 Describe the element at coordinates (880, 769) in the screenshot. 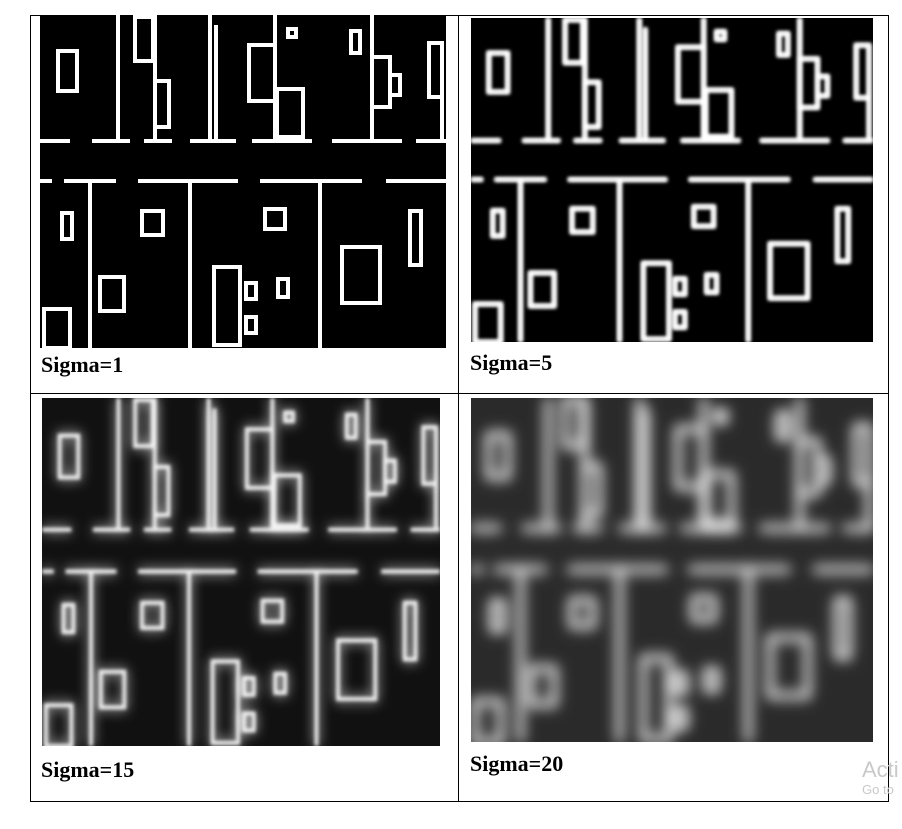

I see `watermark-line-1: Acti` at that location.